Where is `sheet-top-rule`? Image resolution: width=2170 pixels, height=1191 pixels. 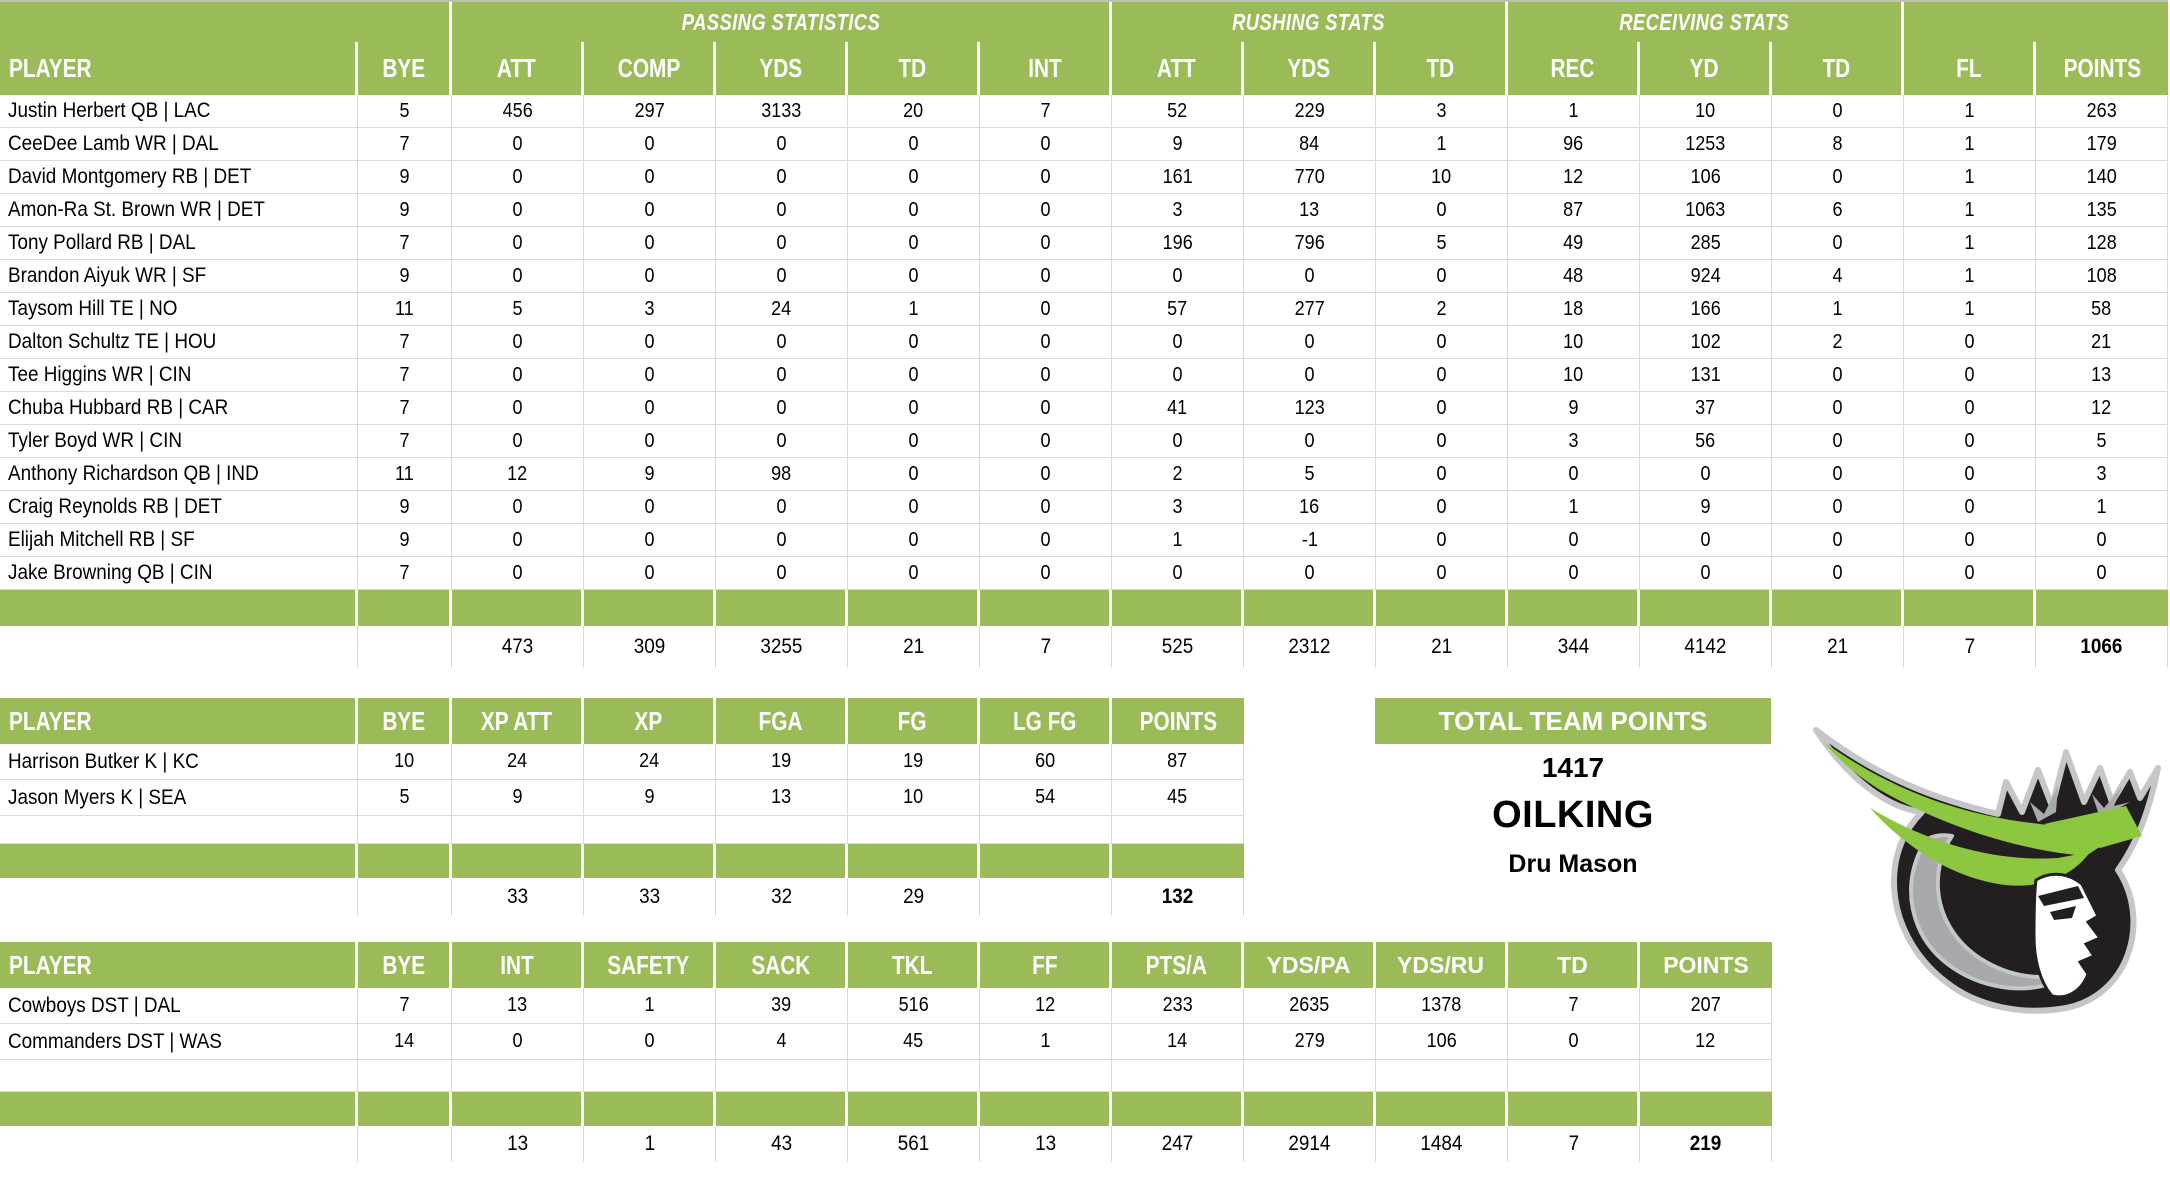 sheet-top-rule is located at coordinates (1084, 1).